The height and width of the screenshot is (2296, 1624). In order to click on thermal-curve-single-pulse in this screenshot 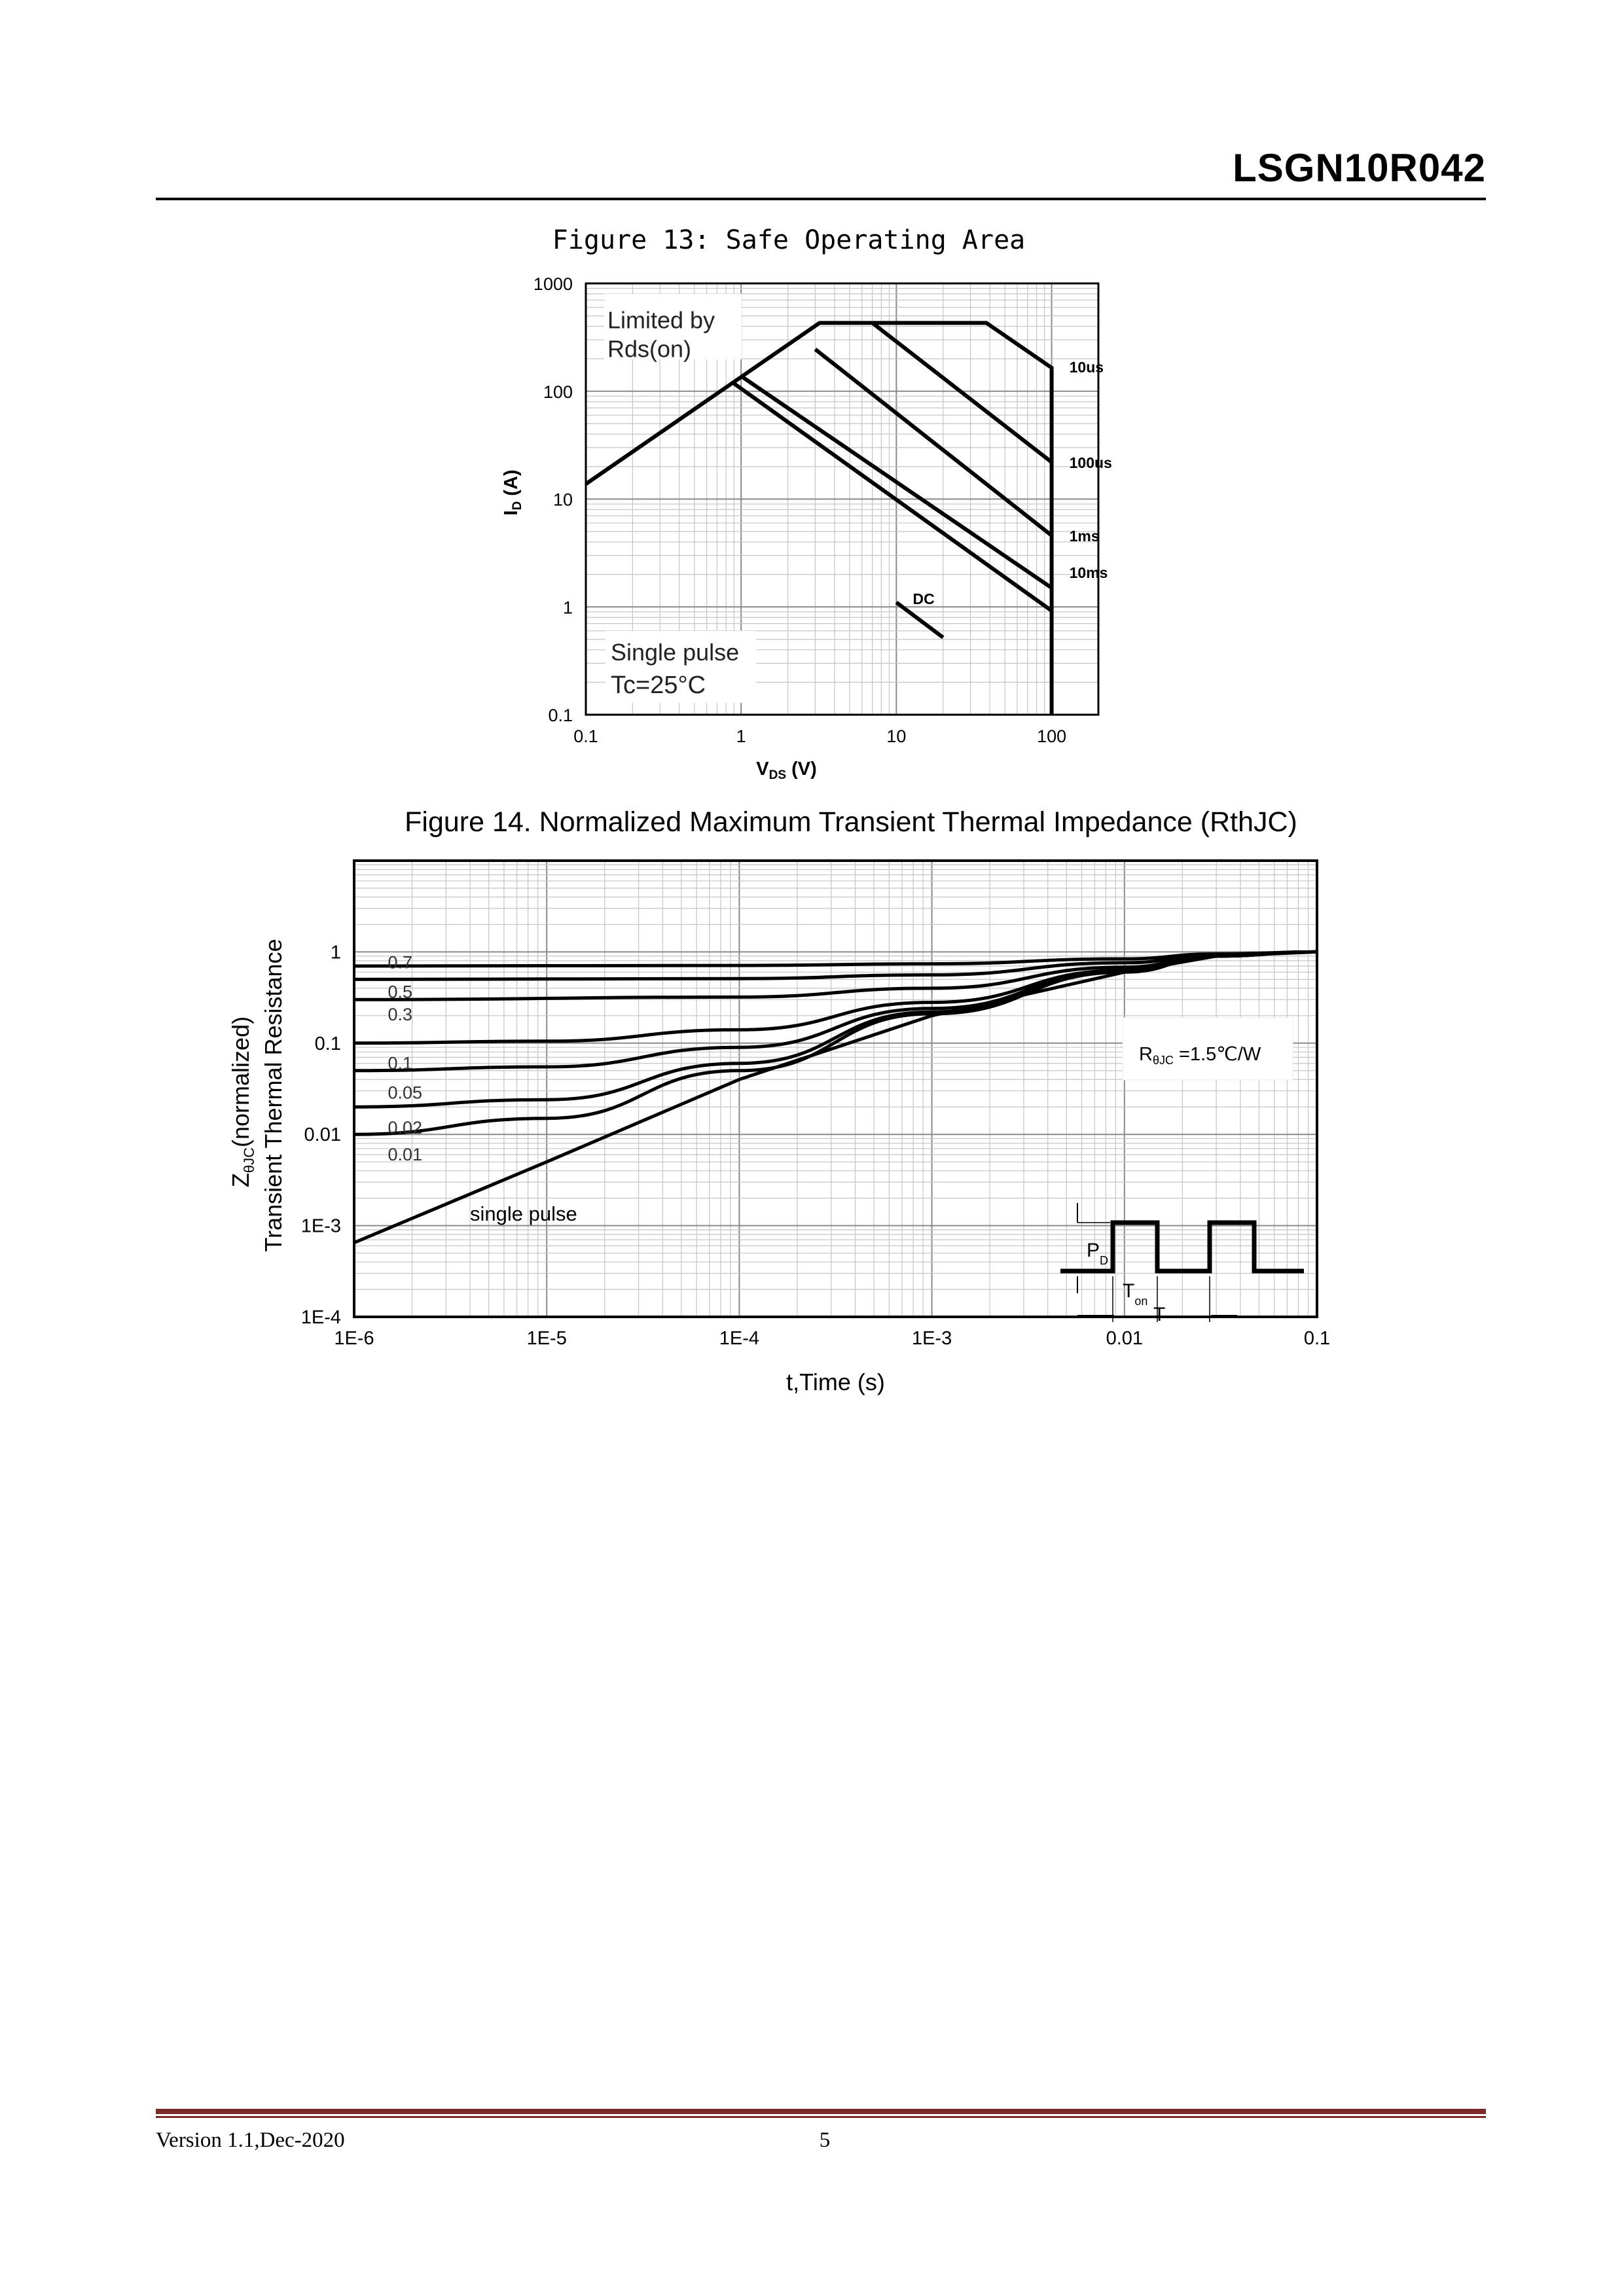, I will do `click(835, 1097)`.